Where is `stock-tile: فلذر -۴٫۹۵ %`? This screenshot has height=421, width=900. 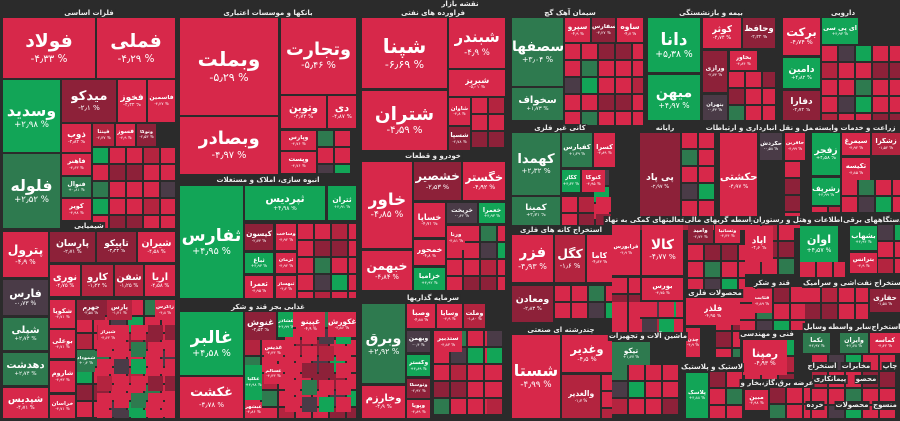
stock-tile: فلذر -۴٫۹۵ % is located at coordinates (713, 311).